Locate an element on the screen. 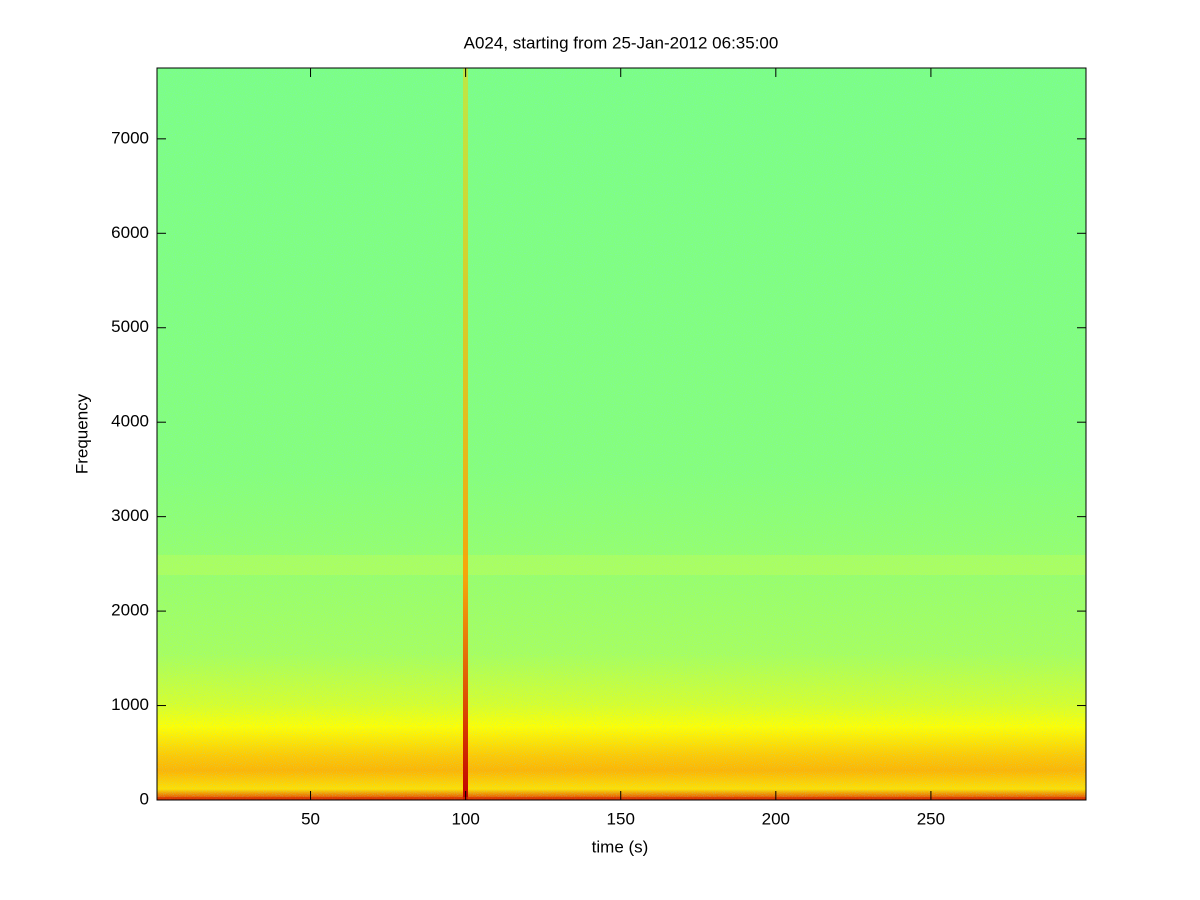  x-tick-label: 150 is located at coordinates (621, 818).